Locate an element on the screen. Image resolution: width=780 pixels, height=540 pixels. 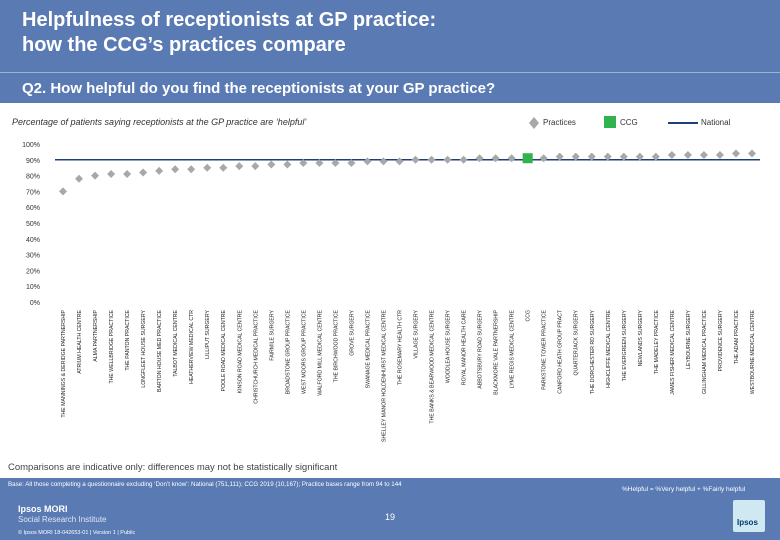
y-tick-label: 30% is located at coordinates (33, 256).